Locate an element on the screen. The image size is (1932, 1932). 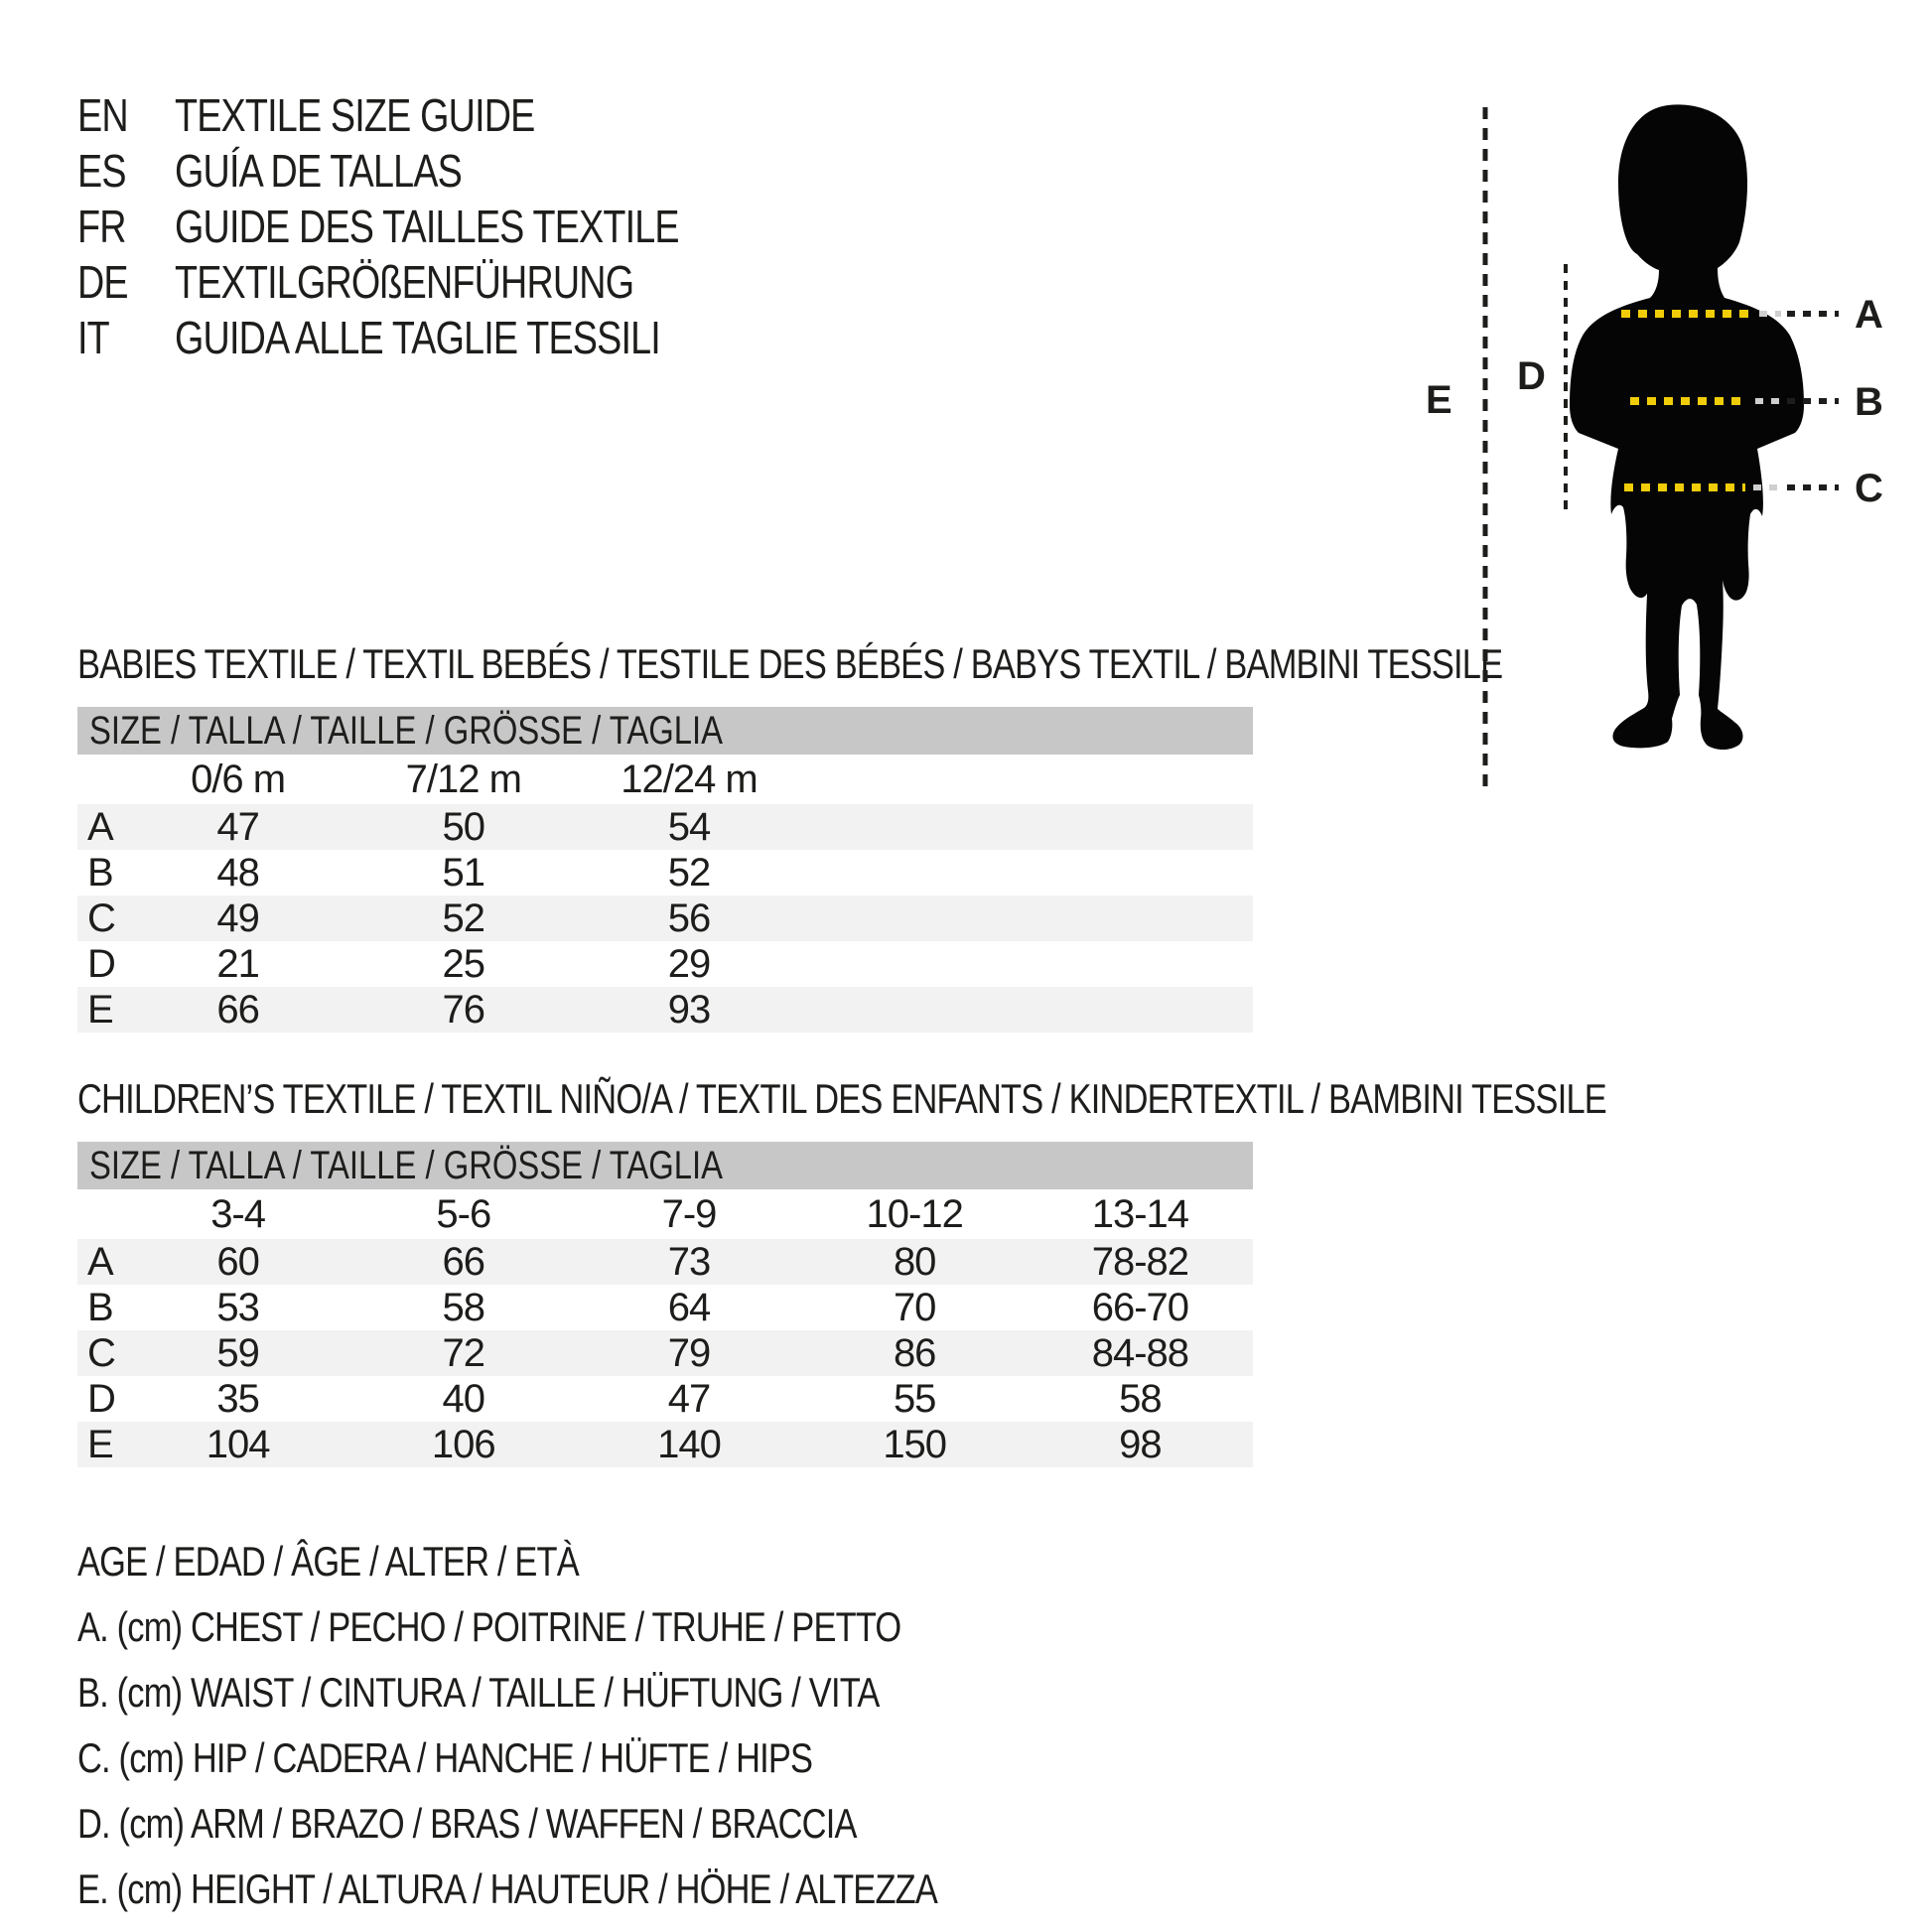
size-value: 66 is located at coordinates (464, 1262).